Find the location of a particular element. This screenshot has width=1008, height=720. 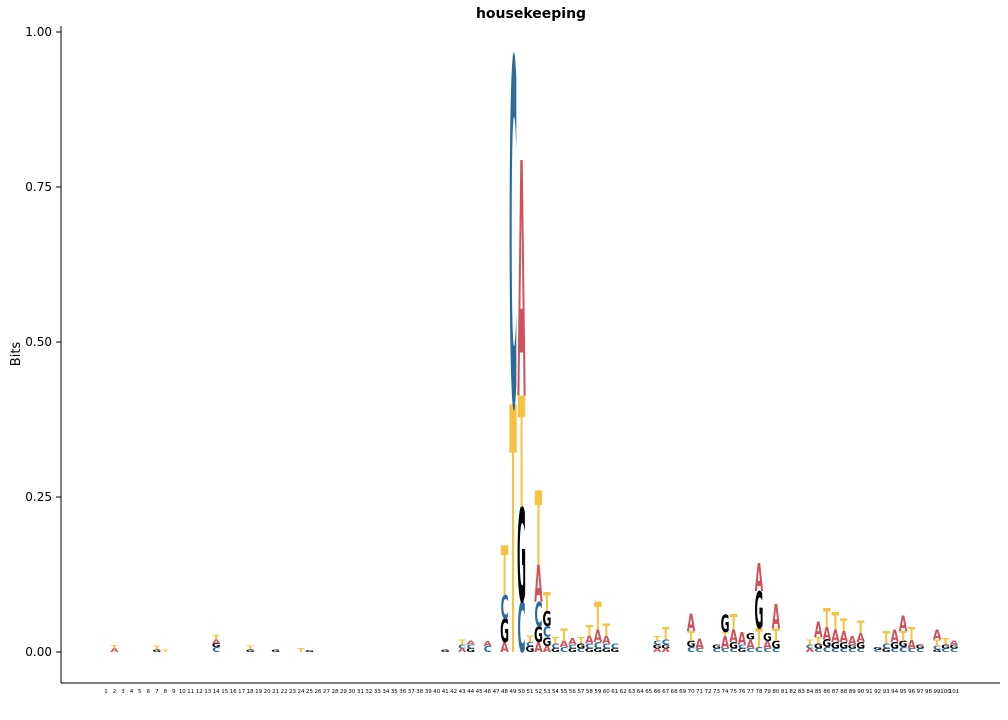

x-tick-label: 25 is located at coordinates (309, 692).